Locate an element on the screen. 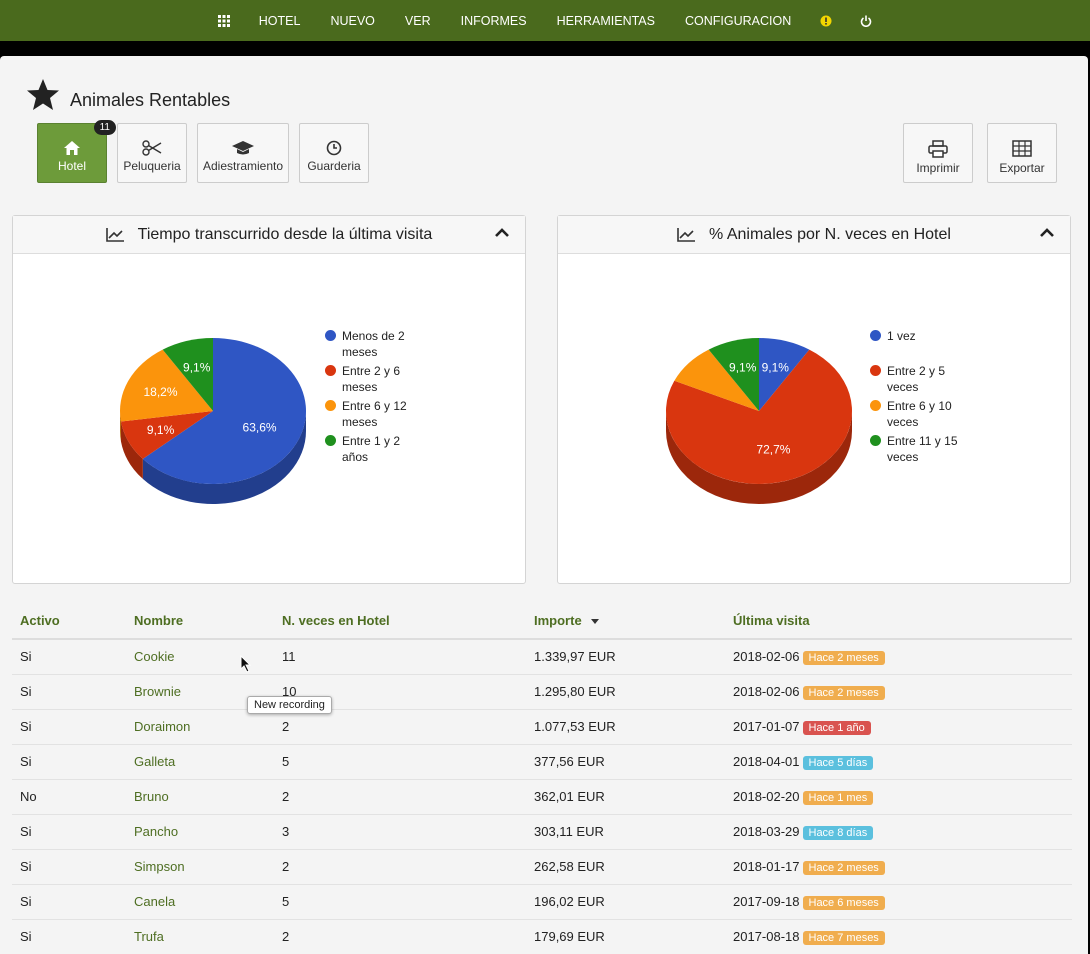  badge: Hace 7 meses is located at coordinates (844, 938).